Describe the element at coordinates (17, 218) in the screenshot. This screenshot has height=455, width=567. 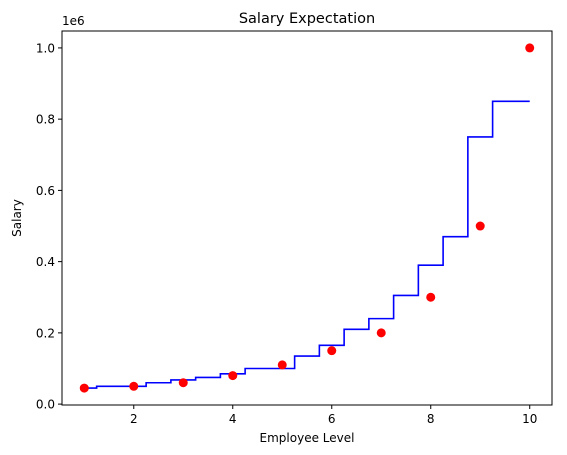
I see `y-axis-label: Salary` at that location.